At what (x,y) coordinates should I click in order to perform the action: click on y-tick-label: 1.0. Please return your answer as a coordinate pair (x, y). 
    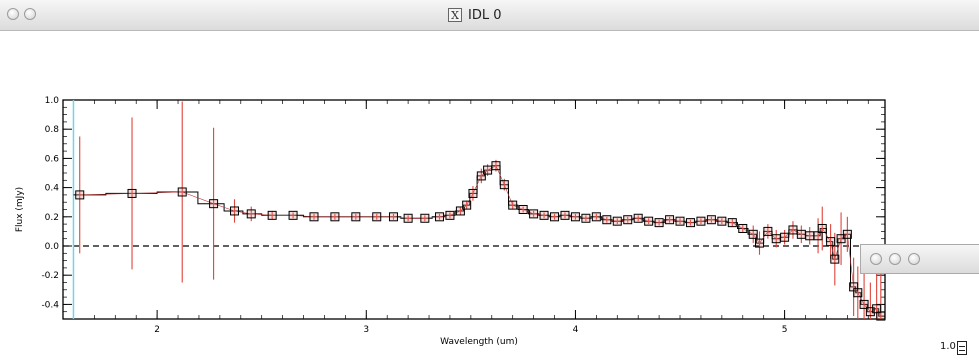
    Looking at the image, I should click on (52, 101).